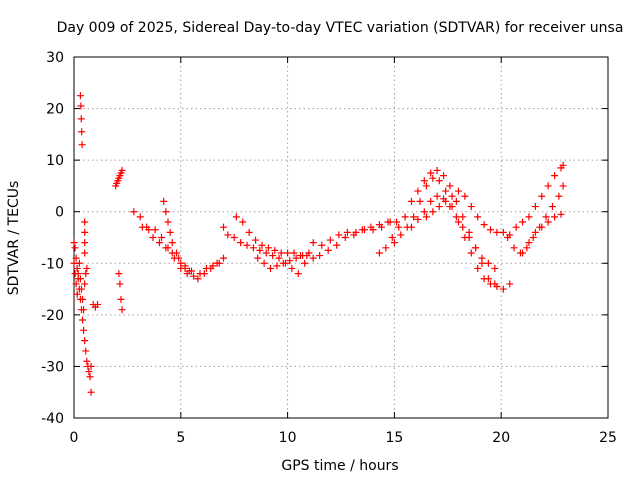 This screenshot has height=480, width=640. Describe the element at coordinates (52, 419) in the screenshot. I see `y-tick-label: -40` at that location.